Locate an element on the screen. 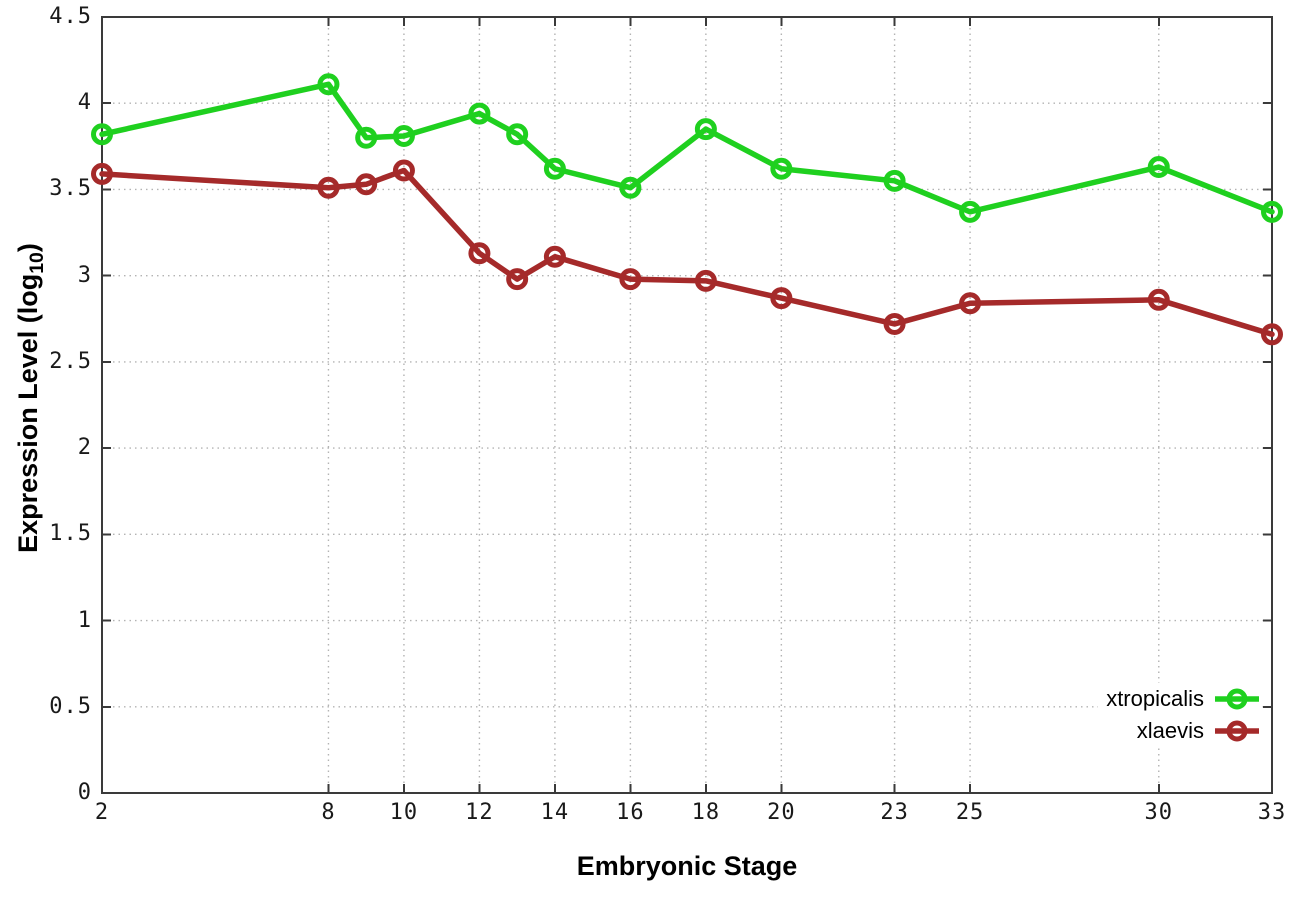 The width and height of the screenshot is (1296, 907). legend: xtropicalis xlaevis is located at coordinates (1179, 715).